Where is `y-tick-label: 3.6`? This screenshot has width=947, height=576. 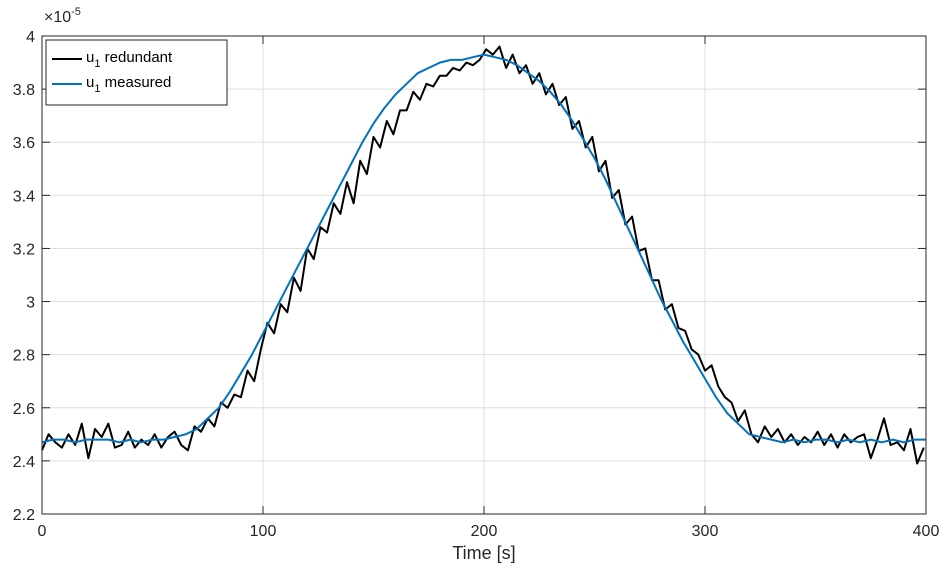
y-tick-label: 3.6 is located at coordinates (24, 143).